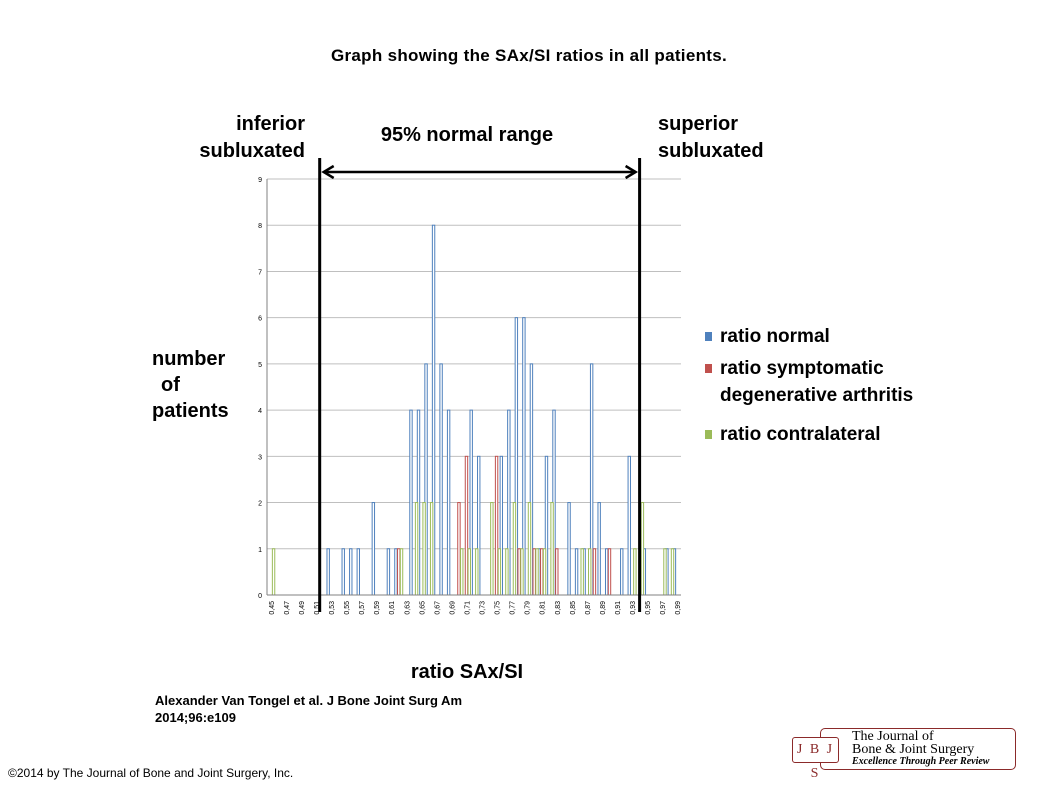 Image resolution: width=1058 pixels, height=793 pixels. Describe the element at coordinates (392, 608) in the screenshot. I see `x-tick-label-0,61: 0,61` at that location.